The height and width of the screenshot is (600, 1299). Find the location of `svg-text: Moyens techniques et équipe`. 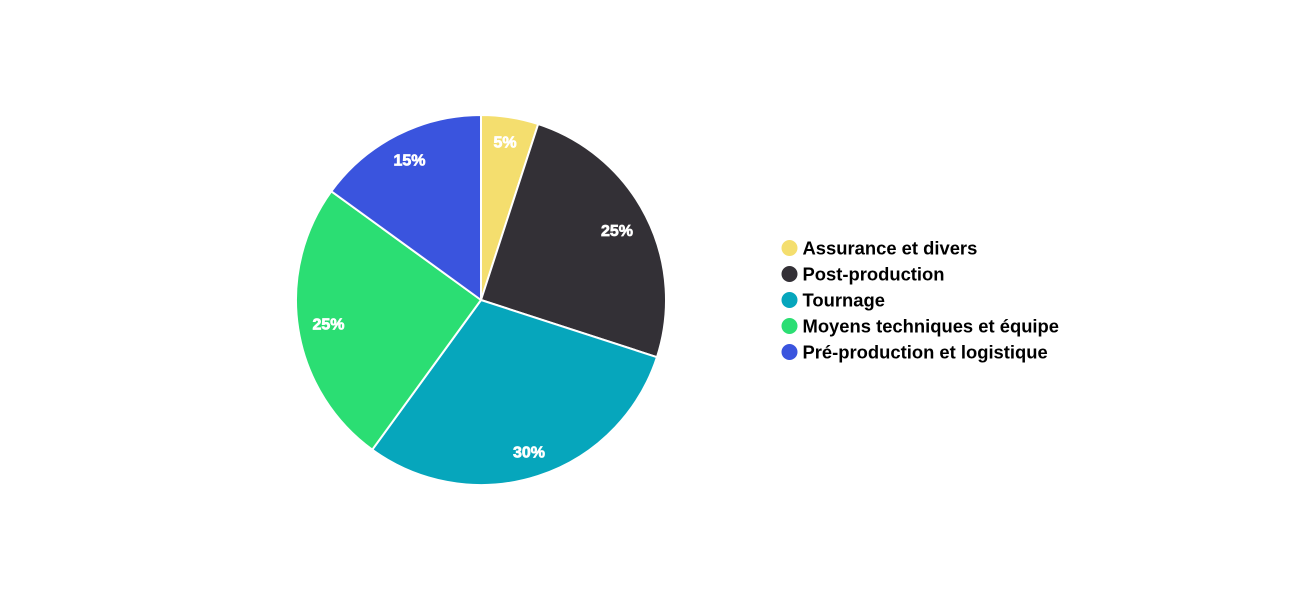

svg-text: Moyens techniques et équipe is located at coordinates (931, 326).